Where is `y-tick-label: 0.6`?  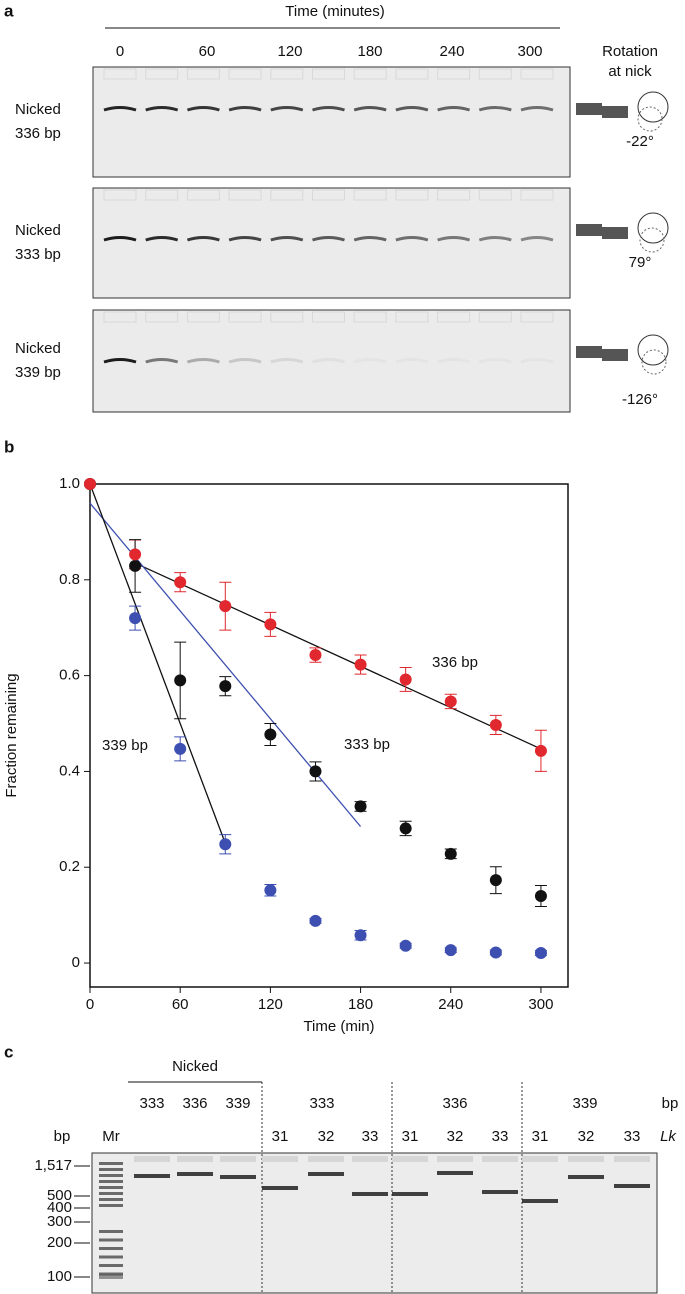 y-tick-label: 0.6 is located at coordinates (69, 675).